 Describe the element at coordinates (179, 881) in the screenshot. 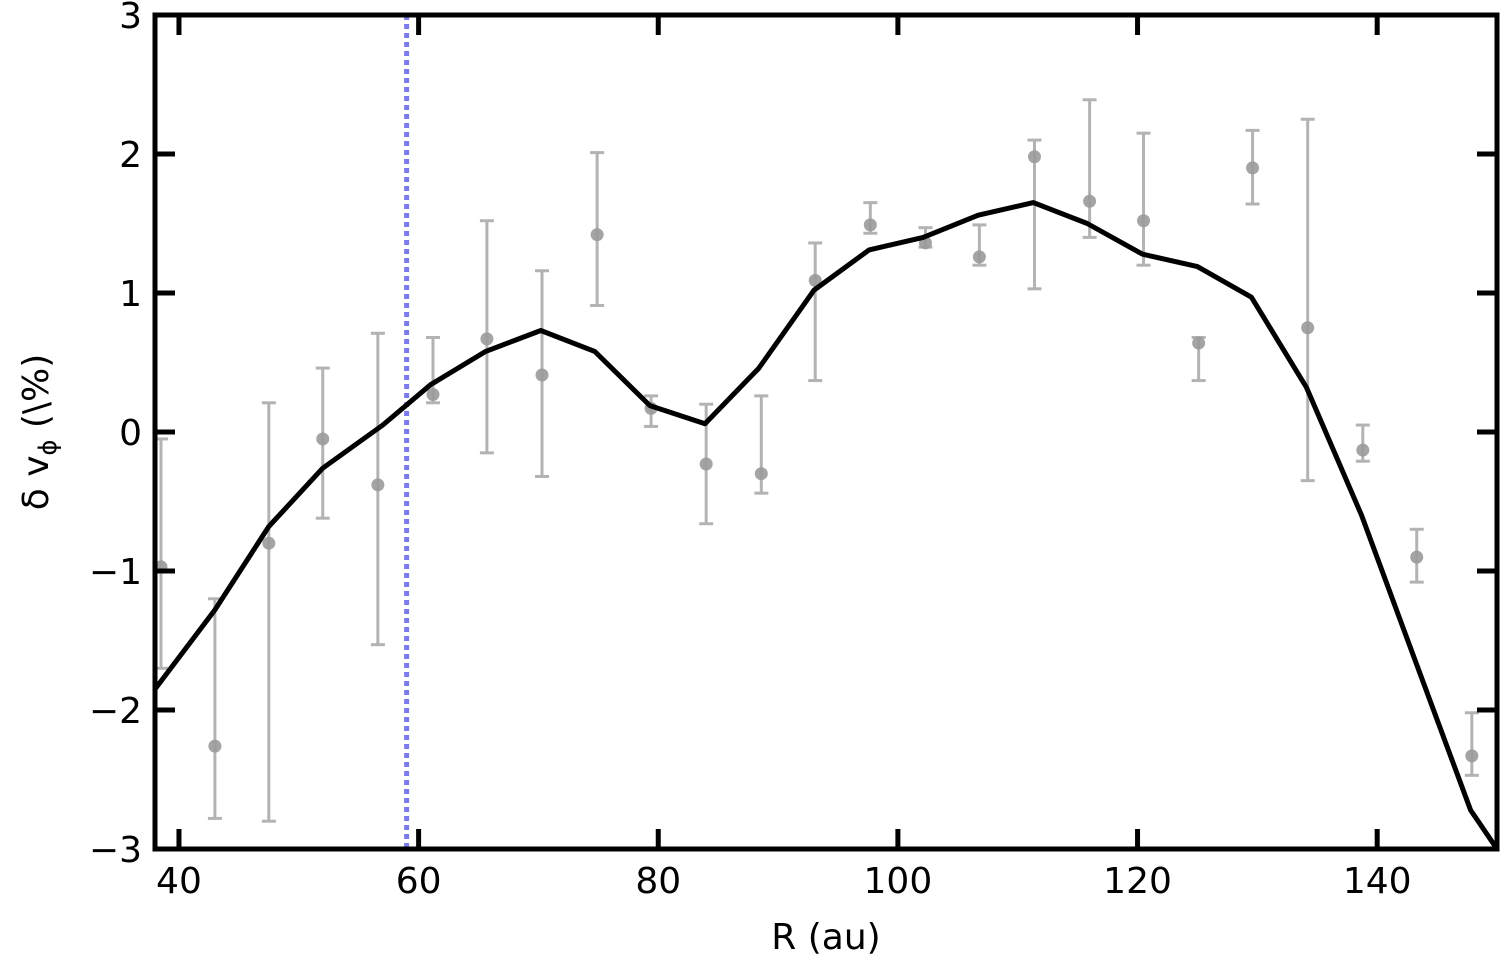

I see `x-tick-label: 40` at that location.